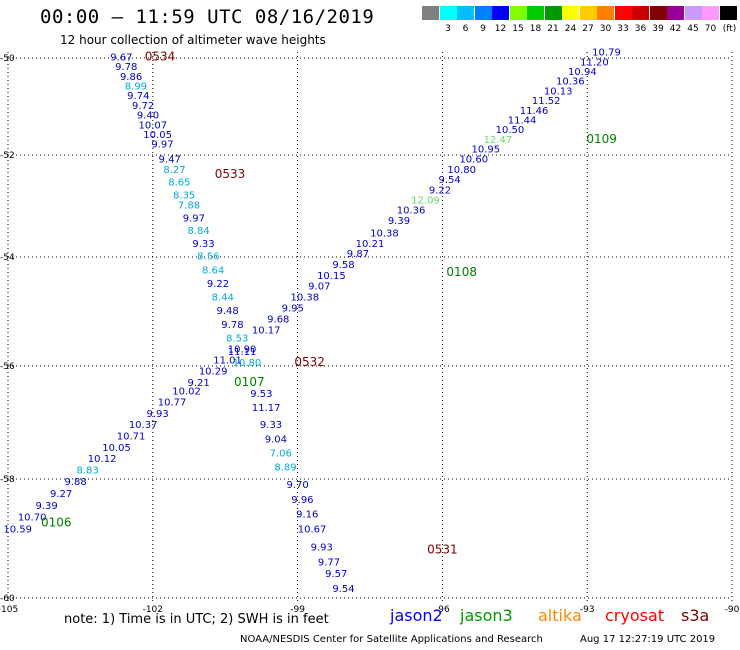 The width and height of the screenshot is (740, 650). What do you see at coordinates (88, 470) in the screenshot?
I see `wave-height-value: 8.83` at bounding box center [88, 470].